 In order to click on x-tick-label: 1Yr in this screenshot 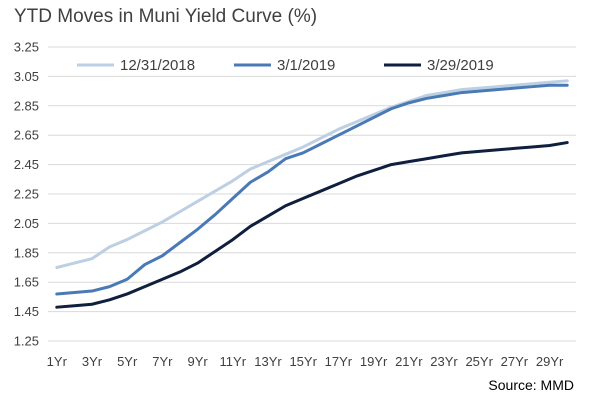, I will do `click(57, 361)`.